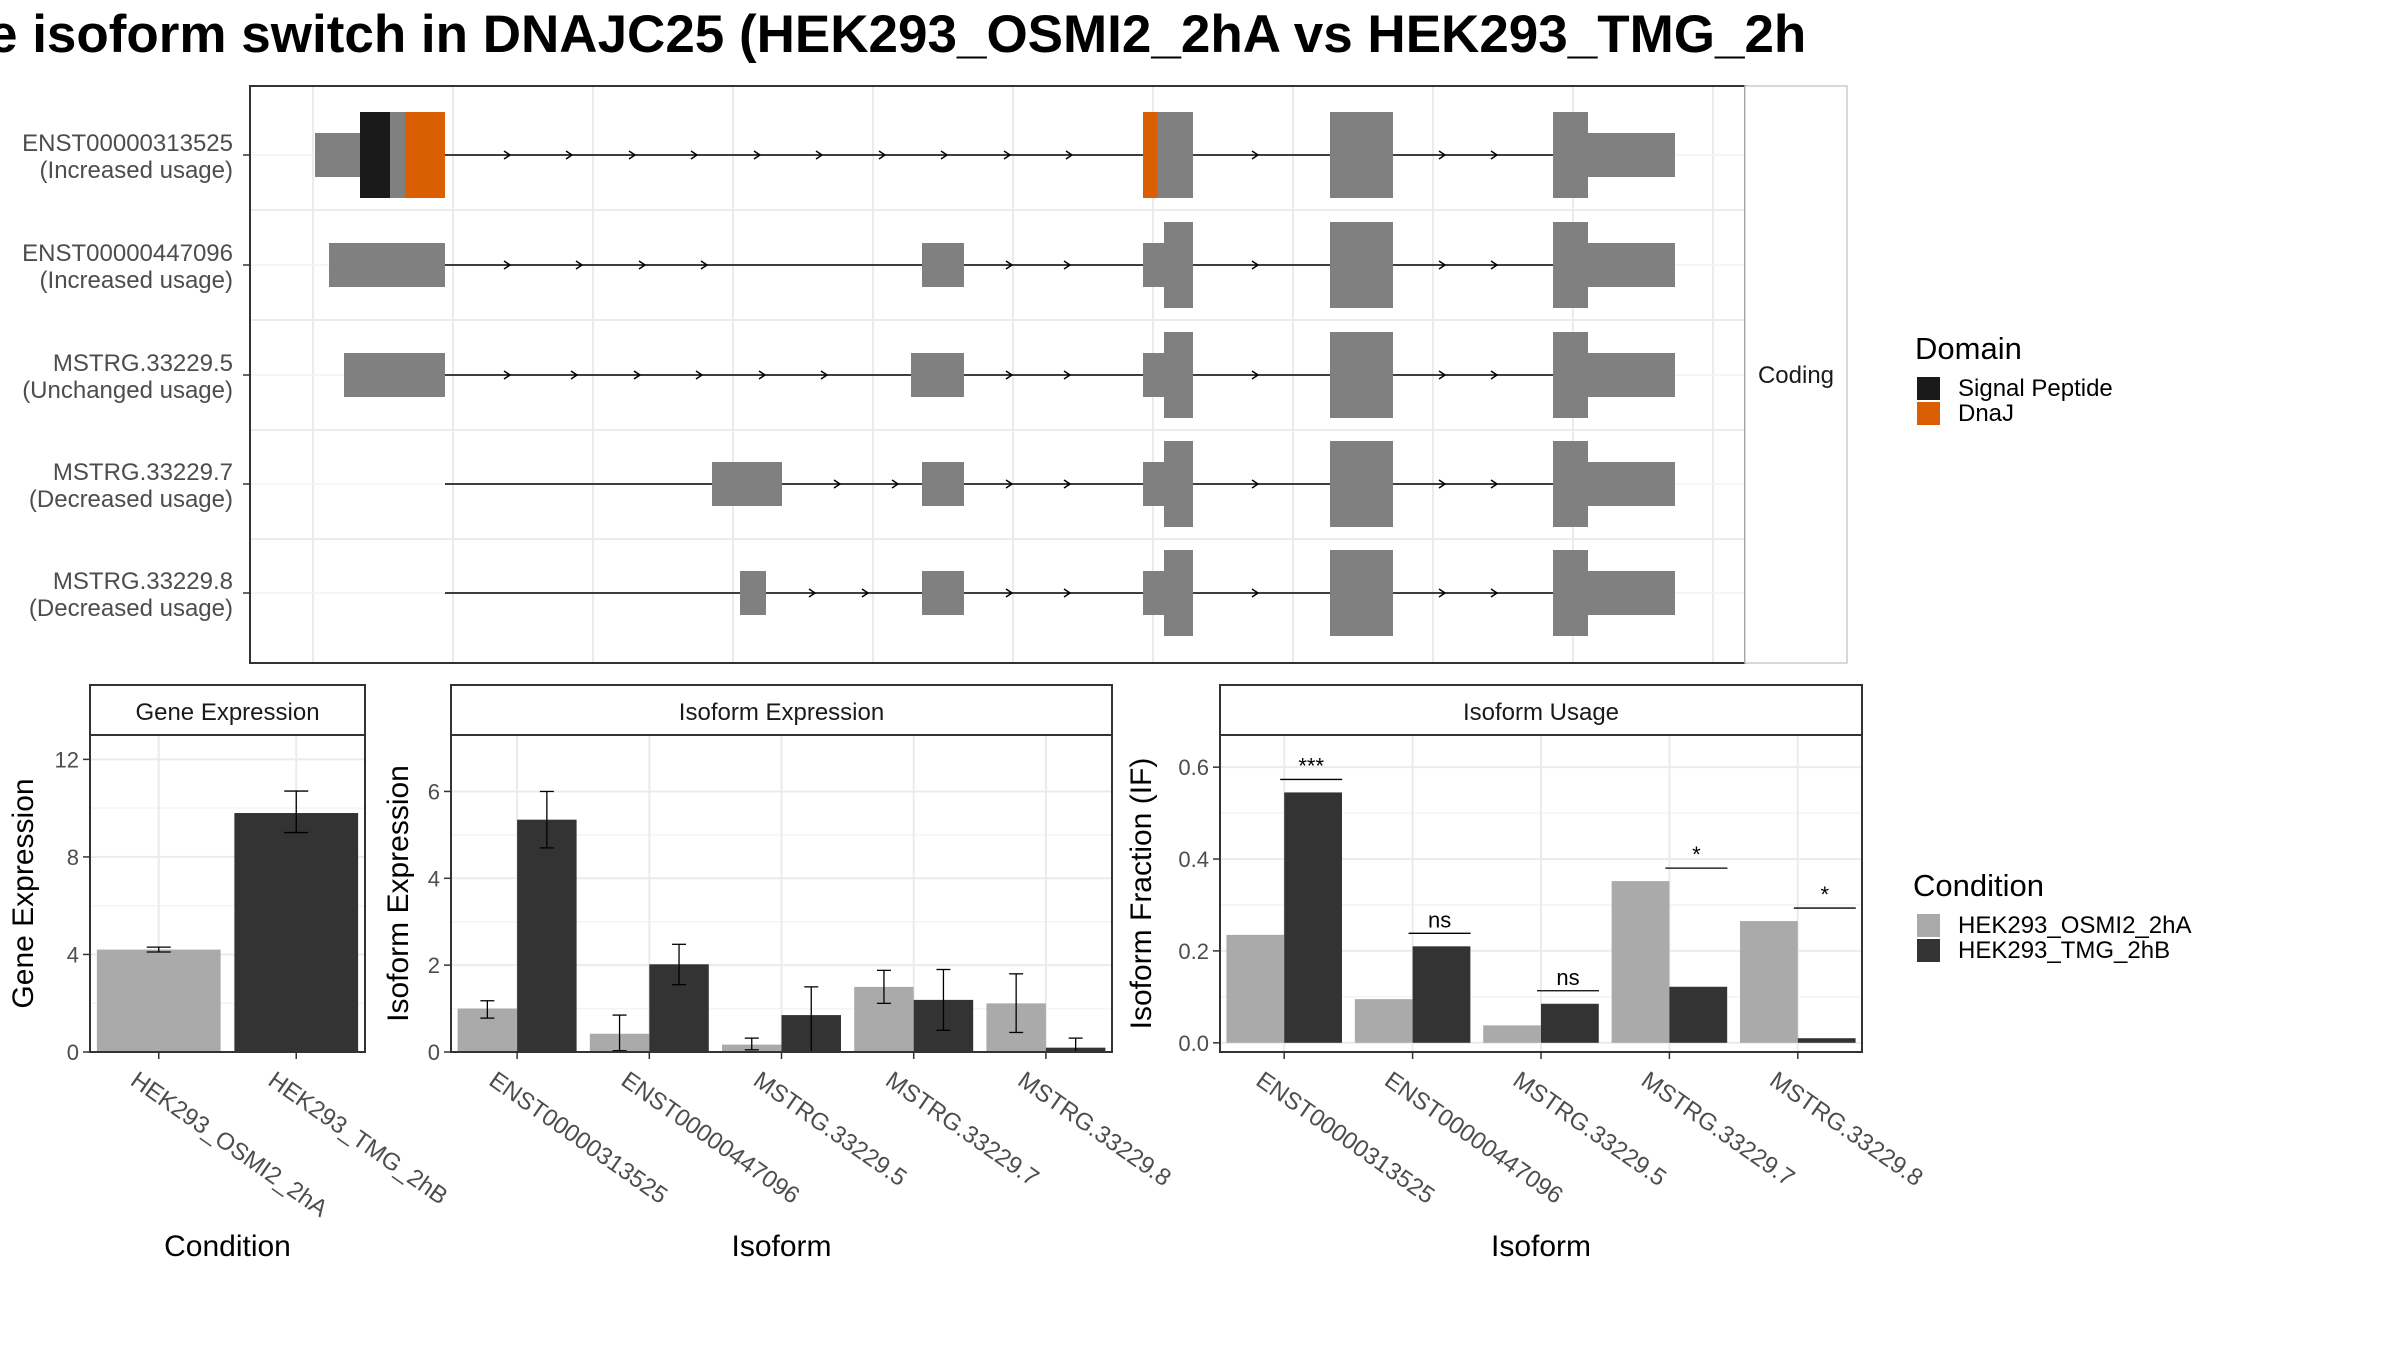  I want to click on isoform-usage-note: (Increased usage), so click(136, 280).